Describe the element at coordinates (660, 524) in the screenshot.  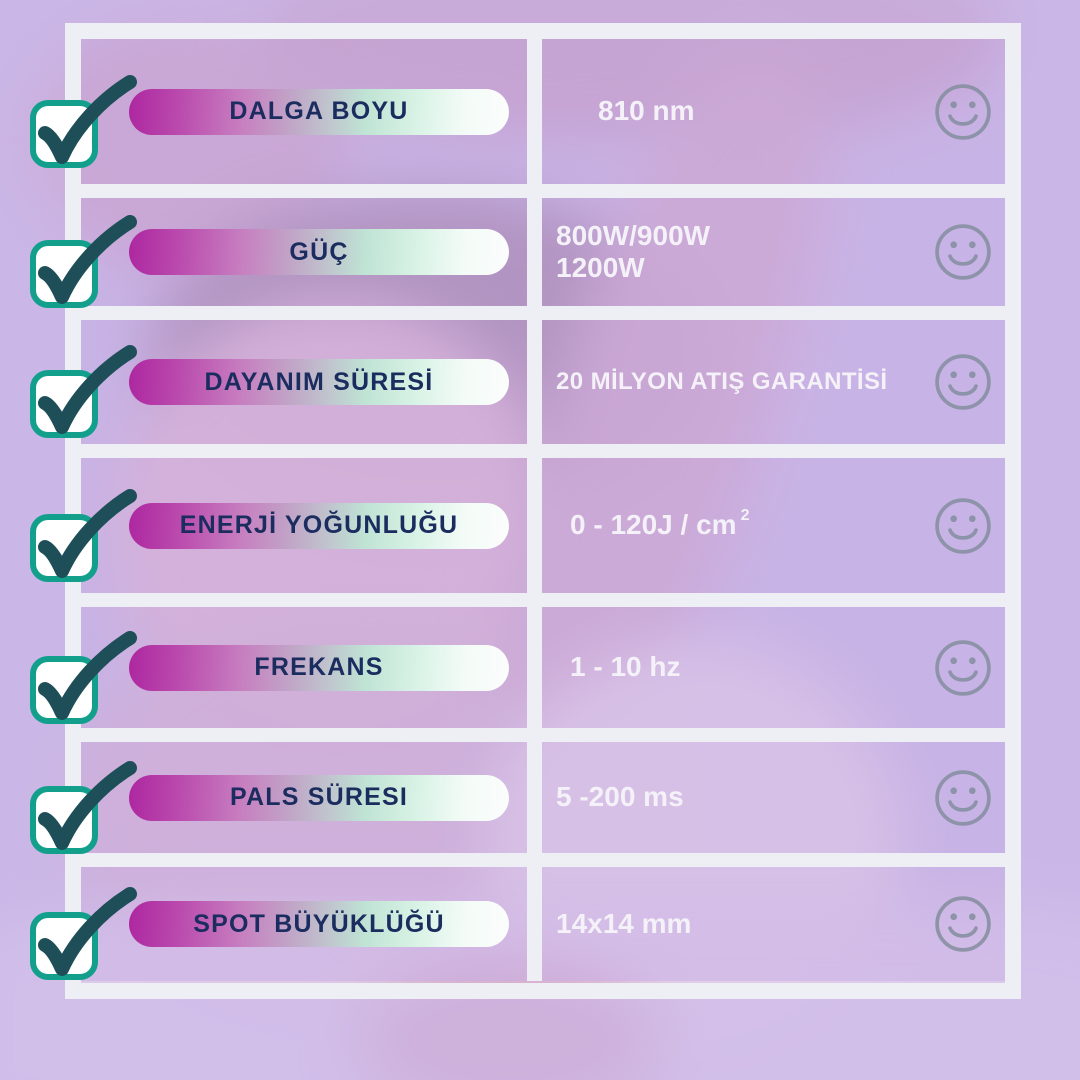
I see `spec-value: 0 - 120J / cm 2` at that location.